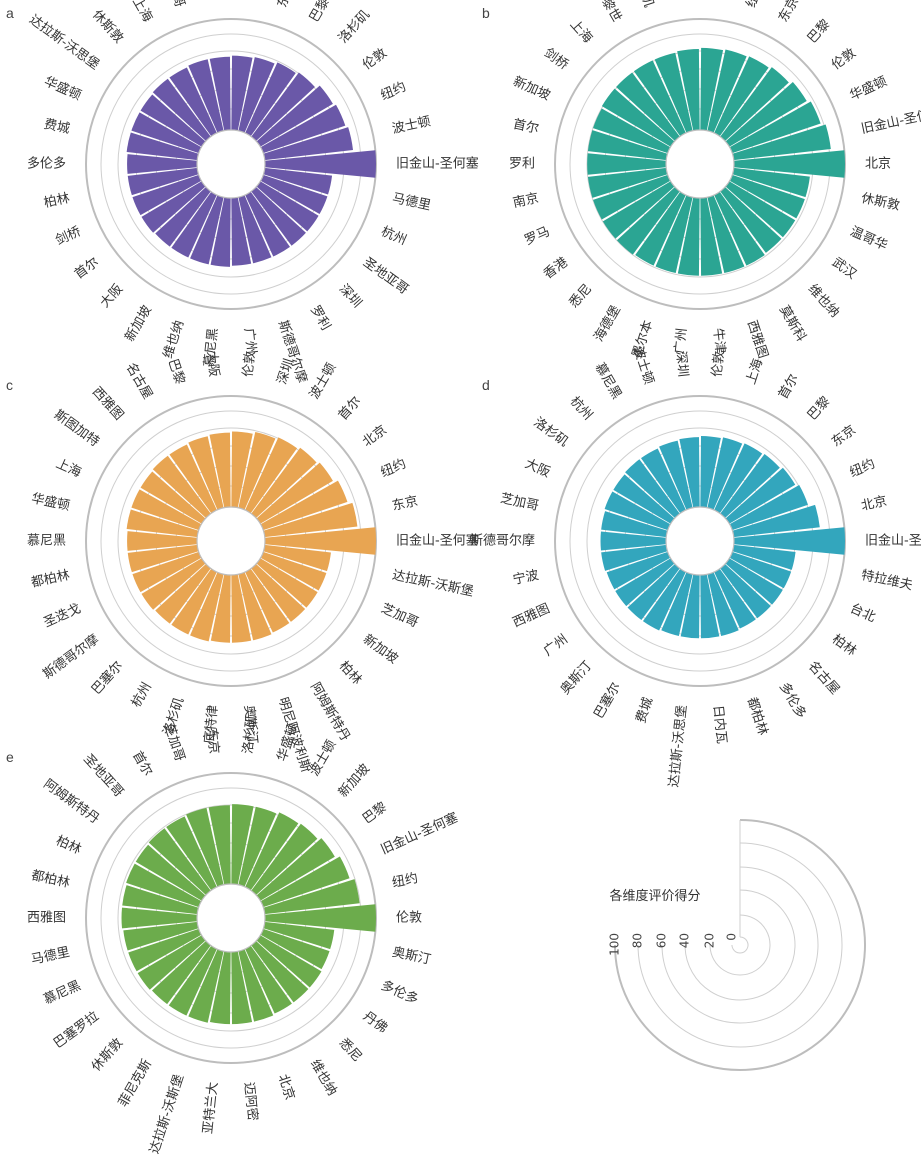  I want to click on category-label: 华盛顿, so click(869, 89).